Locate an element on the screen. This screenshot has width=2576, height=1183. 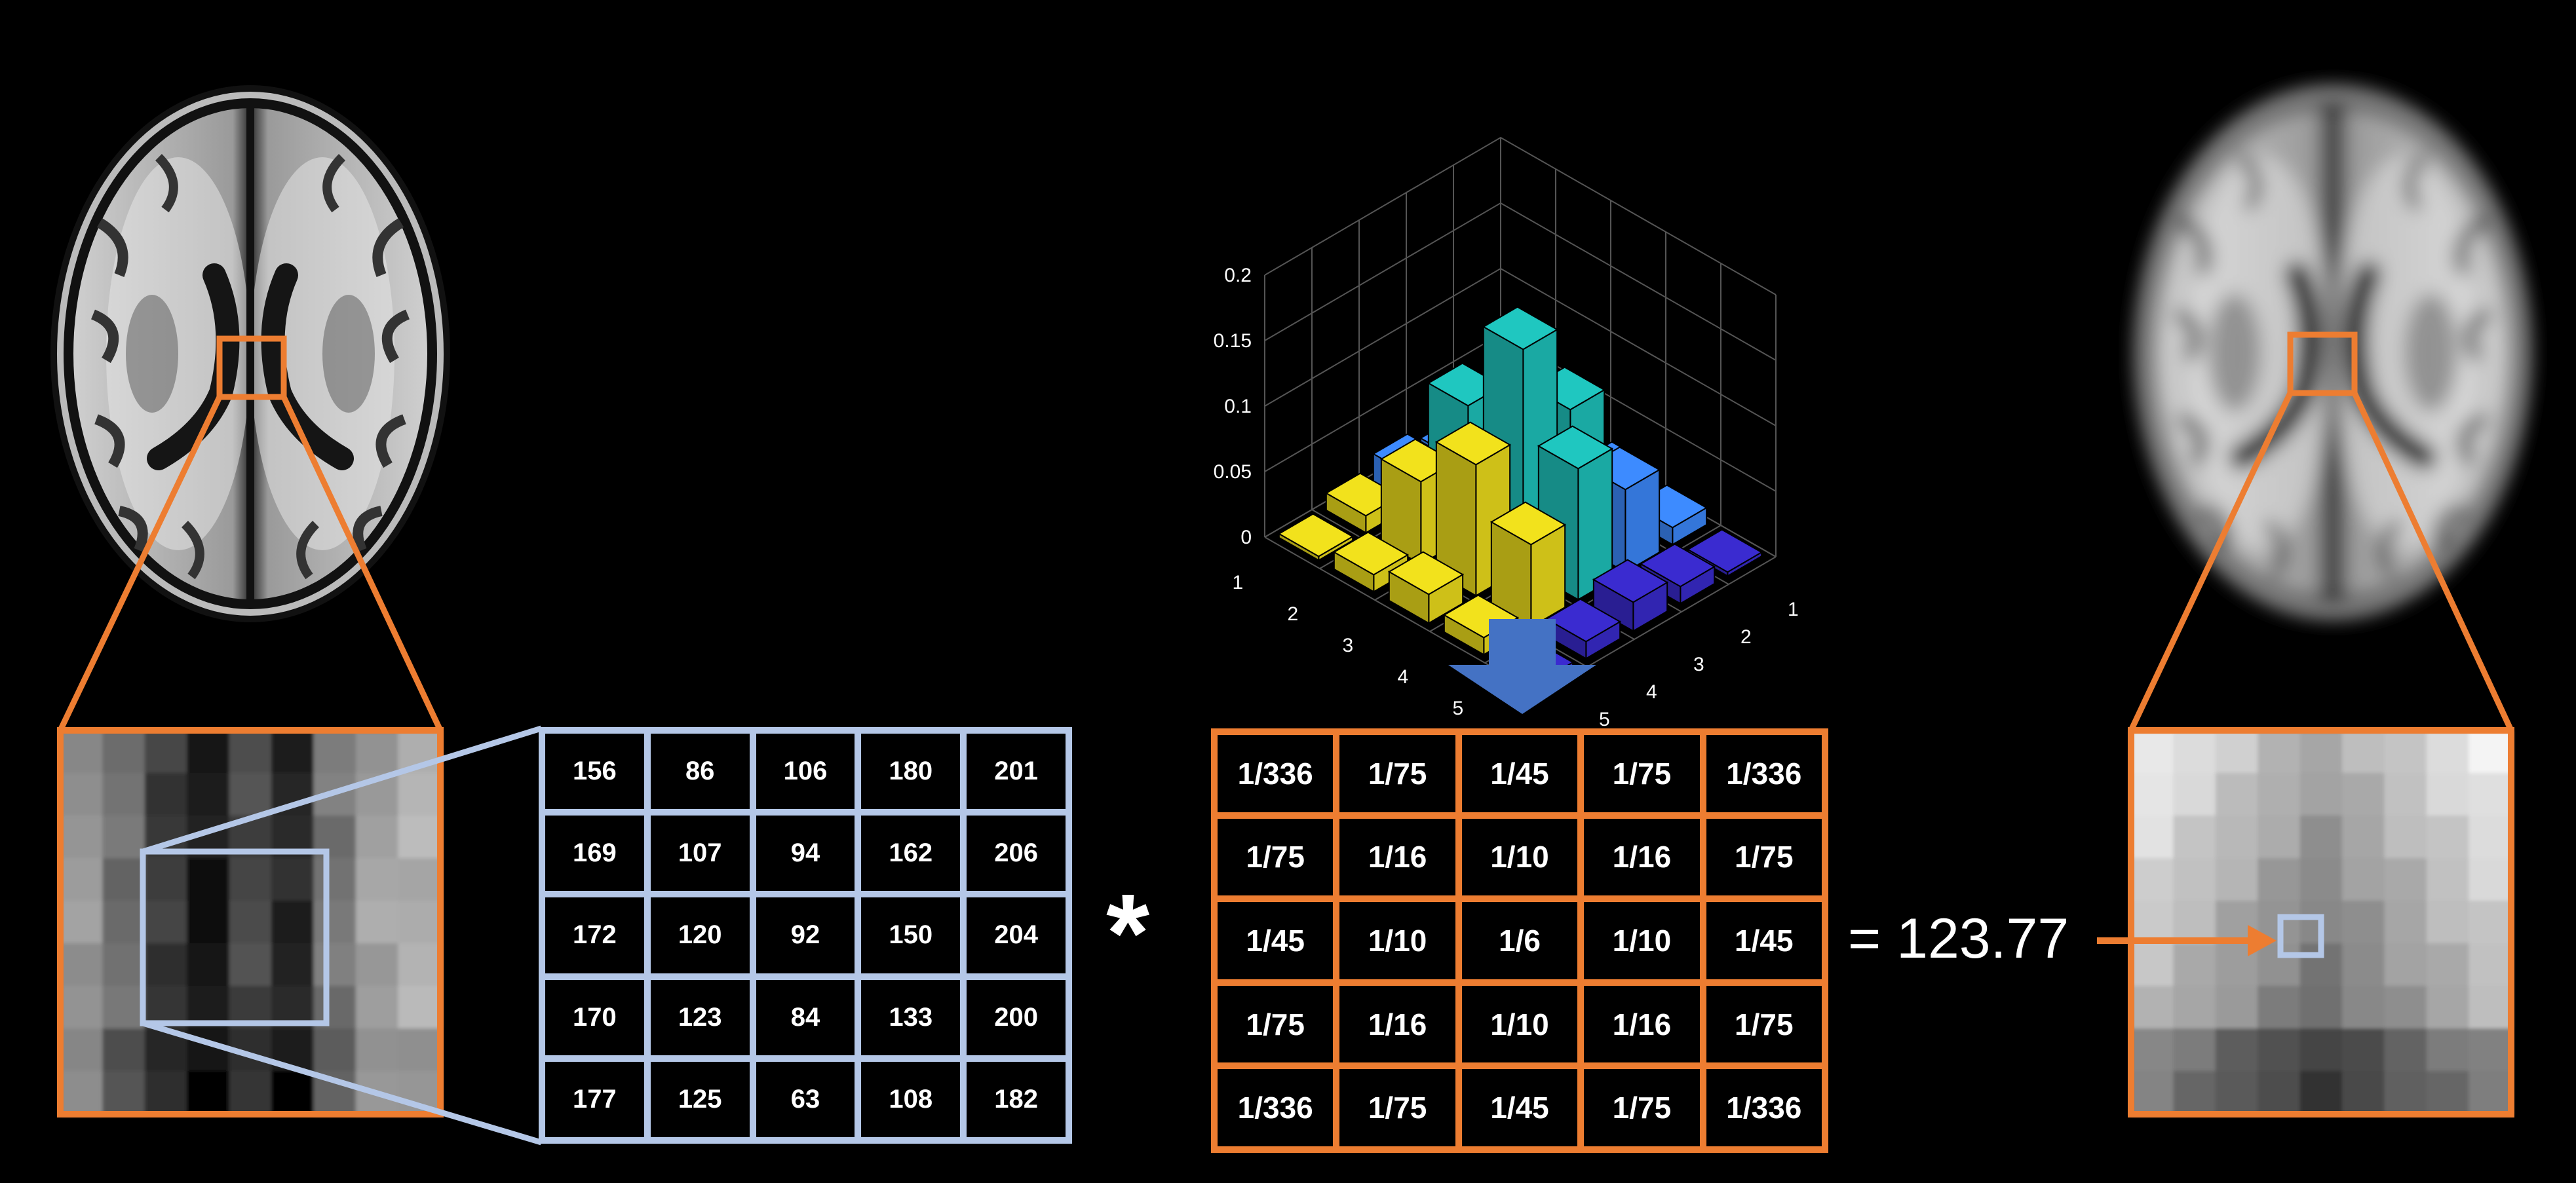
pixel-matrix-cell: 133 is located at coordinates (911, 1017).